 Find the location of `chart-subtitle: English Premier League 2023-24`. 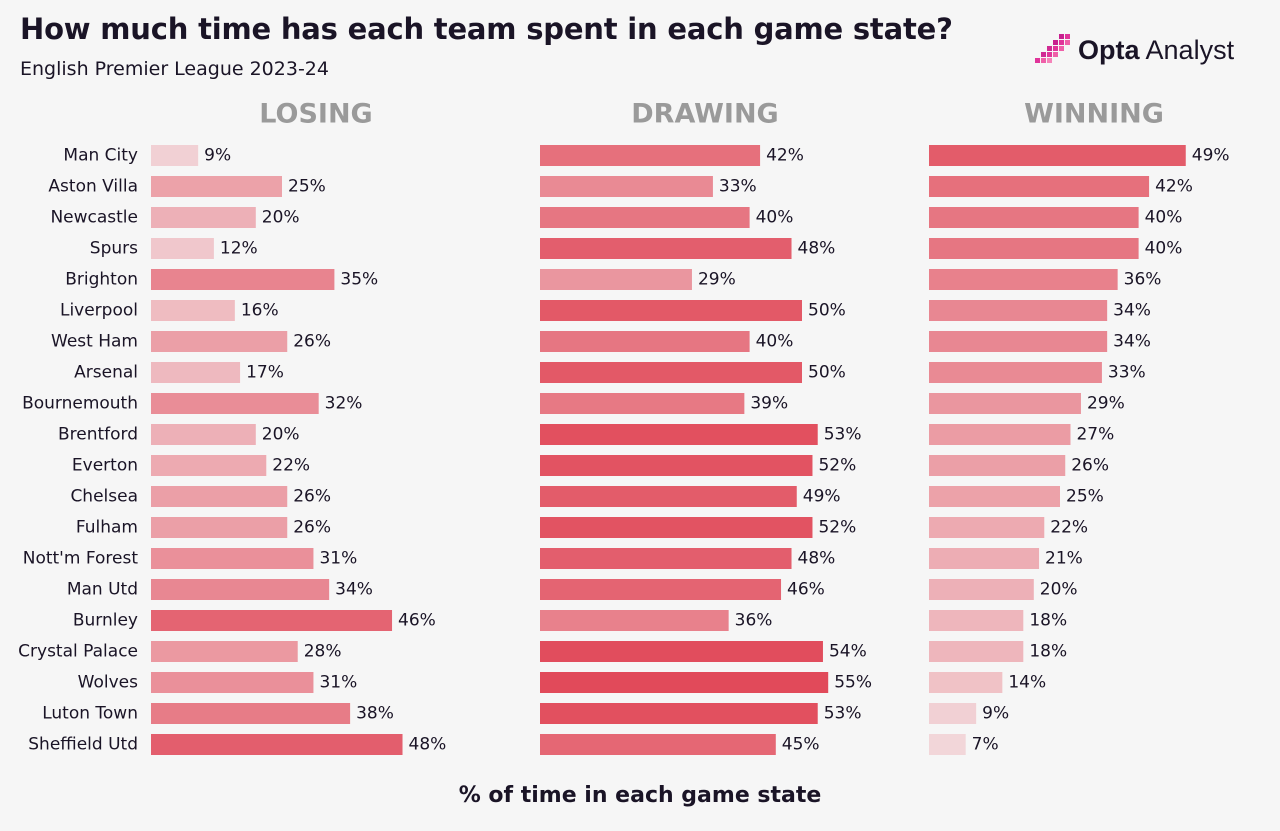

chart-subtitle: English Premier League 2023-24 is located at coordinates (174, 69).